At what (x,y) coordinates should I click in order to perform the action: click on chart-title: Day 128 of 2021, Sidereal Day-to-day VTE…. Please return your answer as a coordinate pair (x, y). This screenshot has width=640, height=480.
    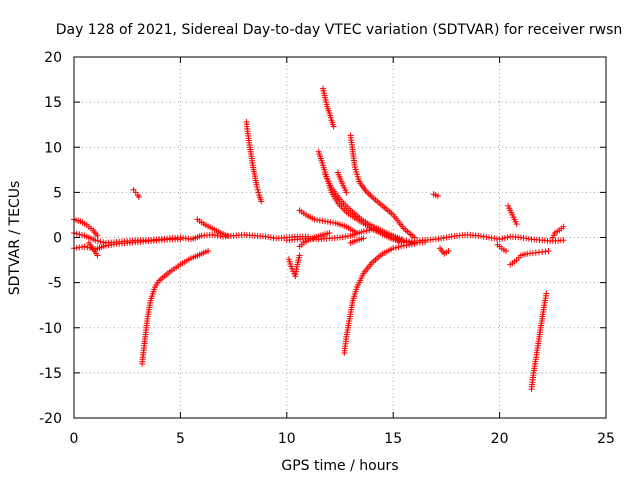
    Looking at the image, I should click on (339, 30).